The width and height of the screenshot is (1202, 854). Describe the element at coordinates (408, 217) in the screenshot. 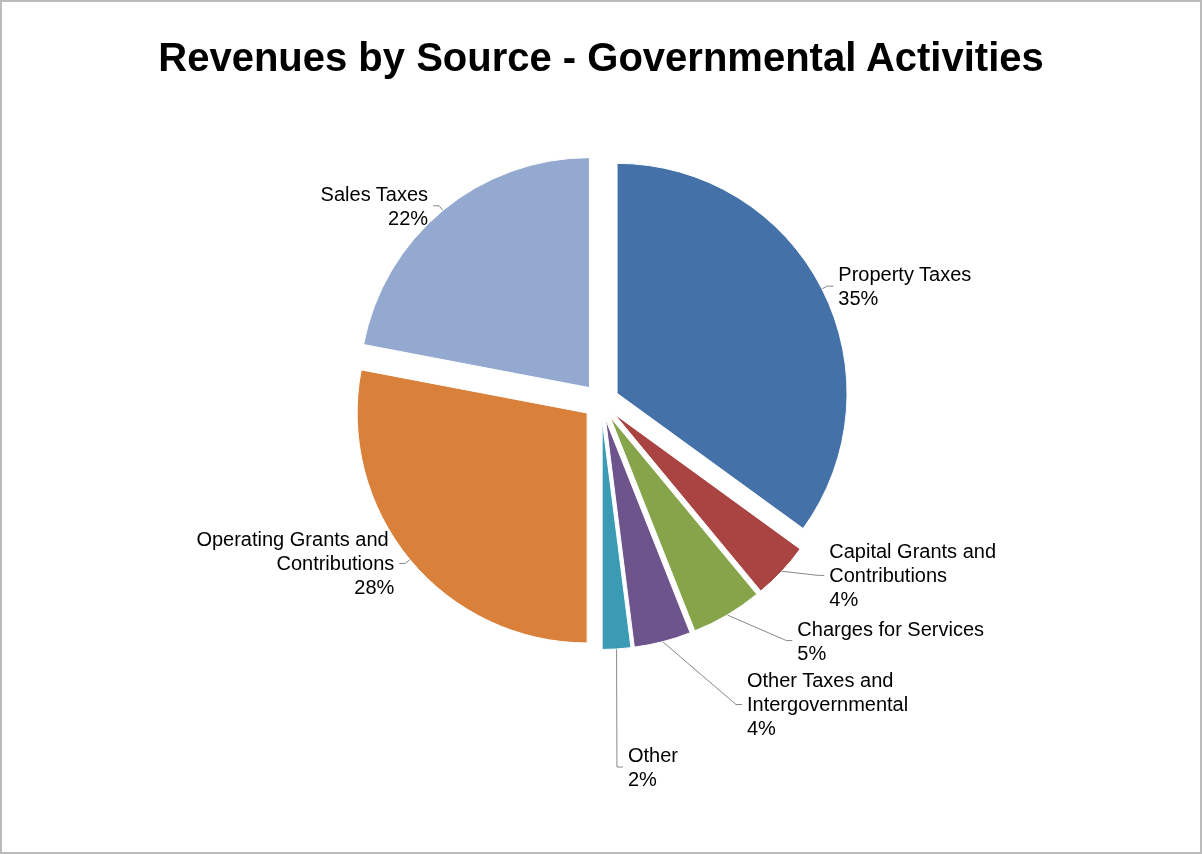

I see `data-label: 22%` at that location.